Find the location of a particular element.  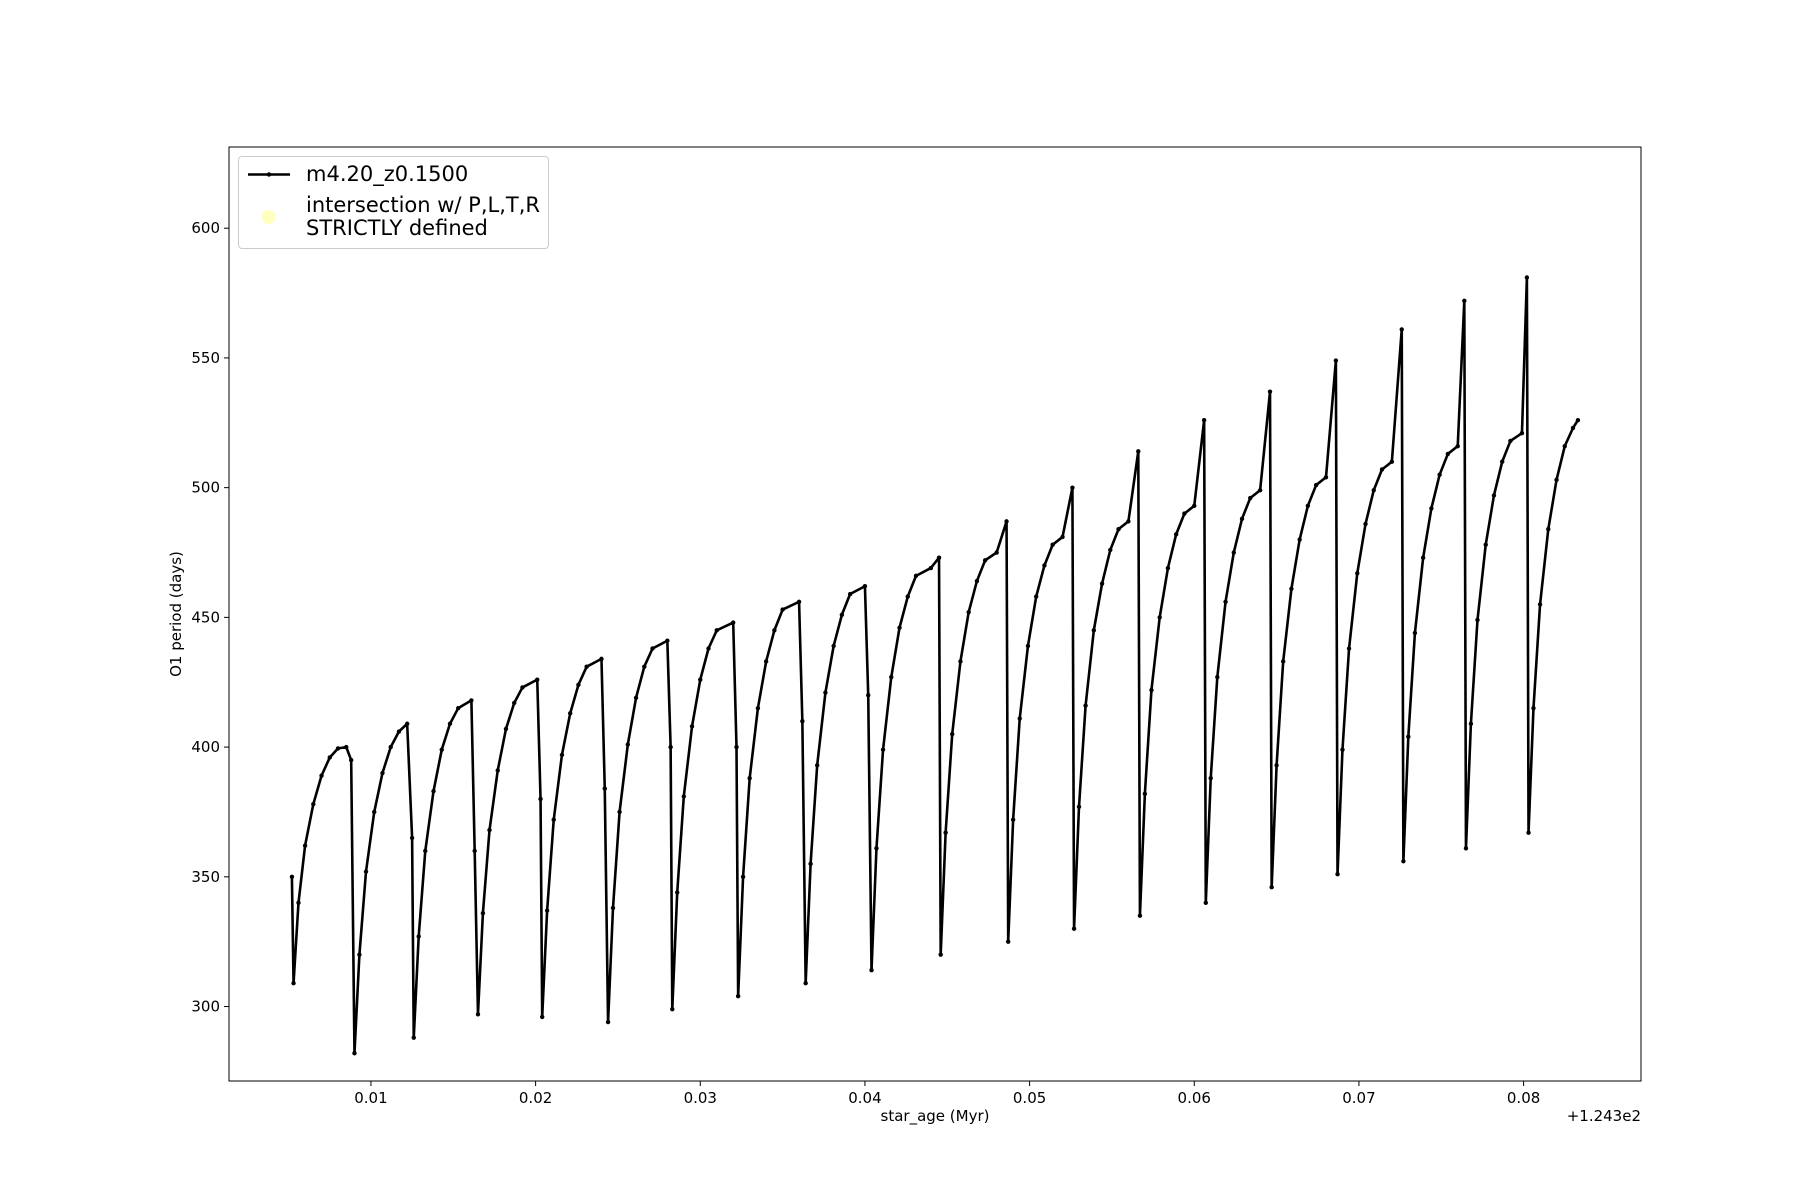

legend-label: m4.20_z0.1500 is located at coordinates (387, 174).